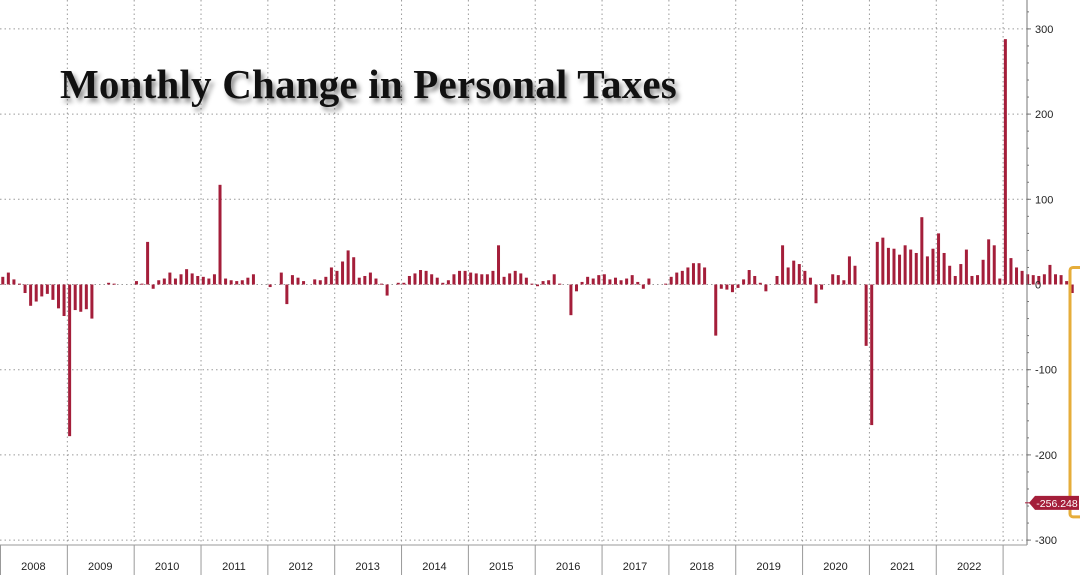  Describe the element at coordinates (301, 567) in the screenshot. I see `x-tick-label: 2012` at that location.